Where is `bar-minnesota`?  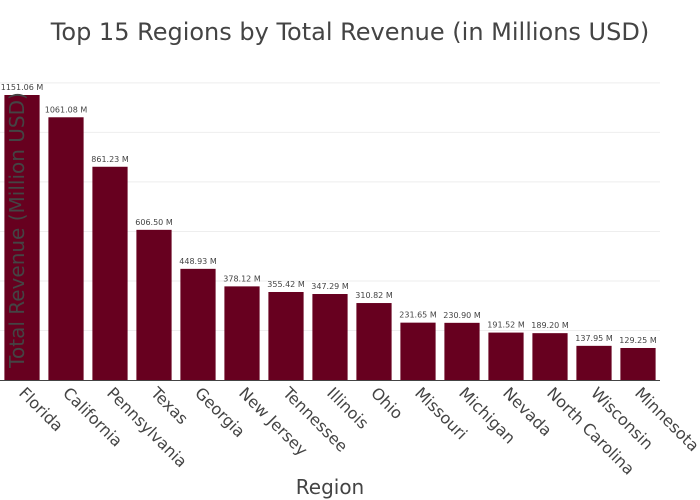 bar-minnesota is located at coordinates (638, 363).